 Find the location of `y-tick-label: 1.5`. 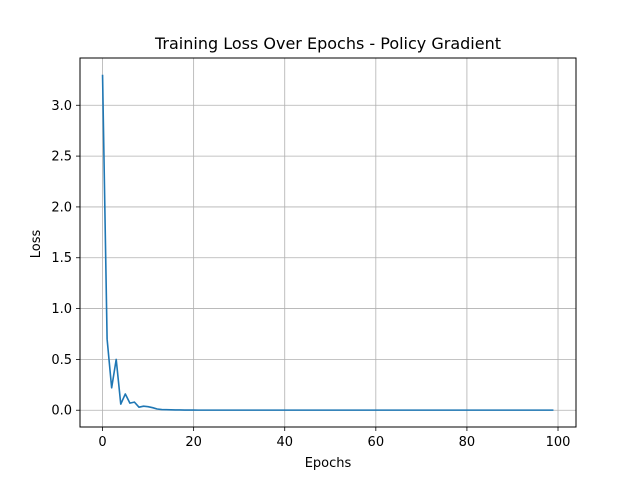

y-tick-label: 1.5 is located at coordinates (61, 258).